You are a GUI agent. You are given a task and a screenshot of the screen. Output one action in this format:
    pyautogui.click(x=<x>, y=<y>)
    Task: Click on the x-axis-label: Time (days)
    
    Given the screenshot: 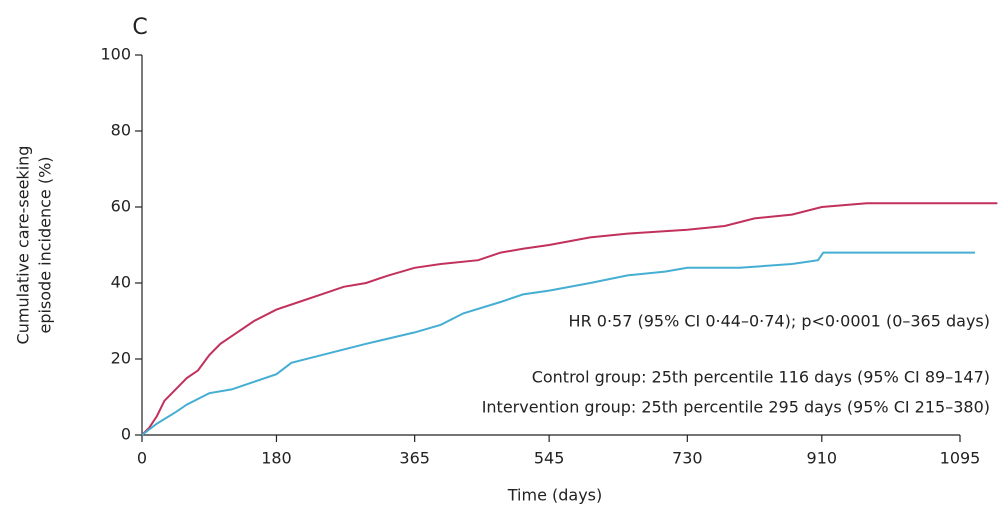 What is the action you would take?
    pyautogui.click(x=555, y=495)
    